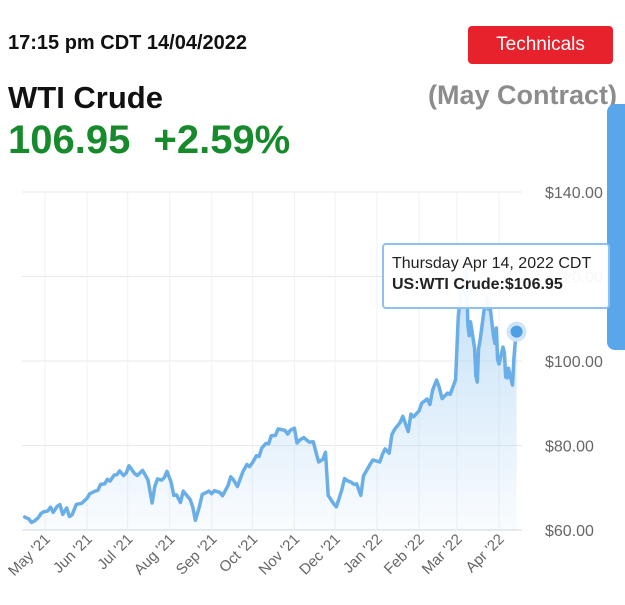  Describe the element at coordinates (404, 554) in the screenshot. I see `x-tick-label: Feb '22` at that location.